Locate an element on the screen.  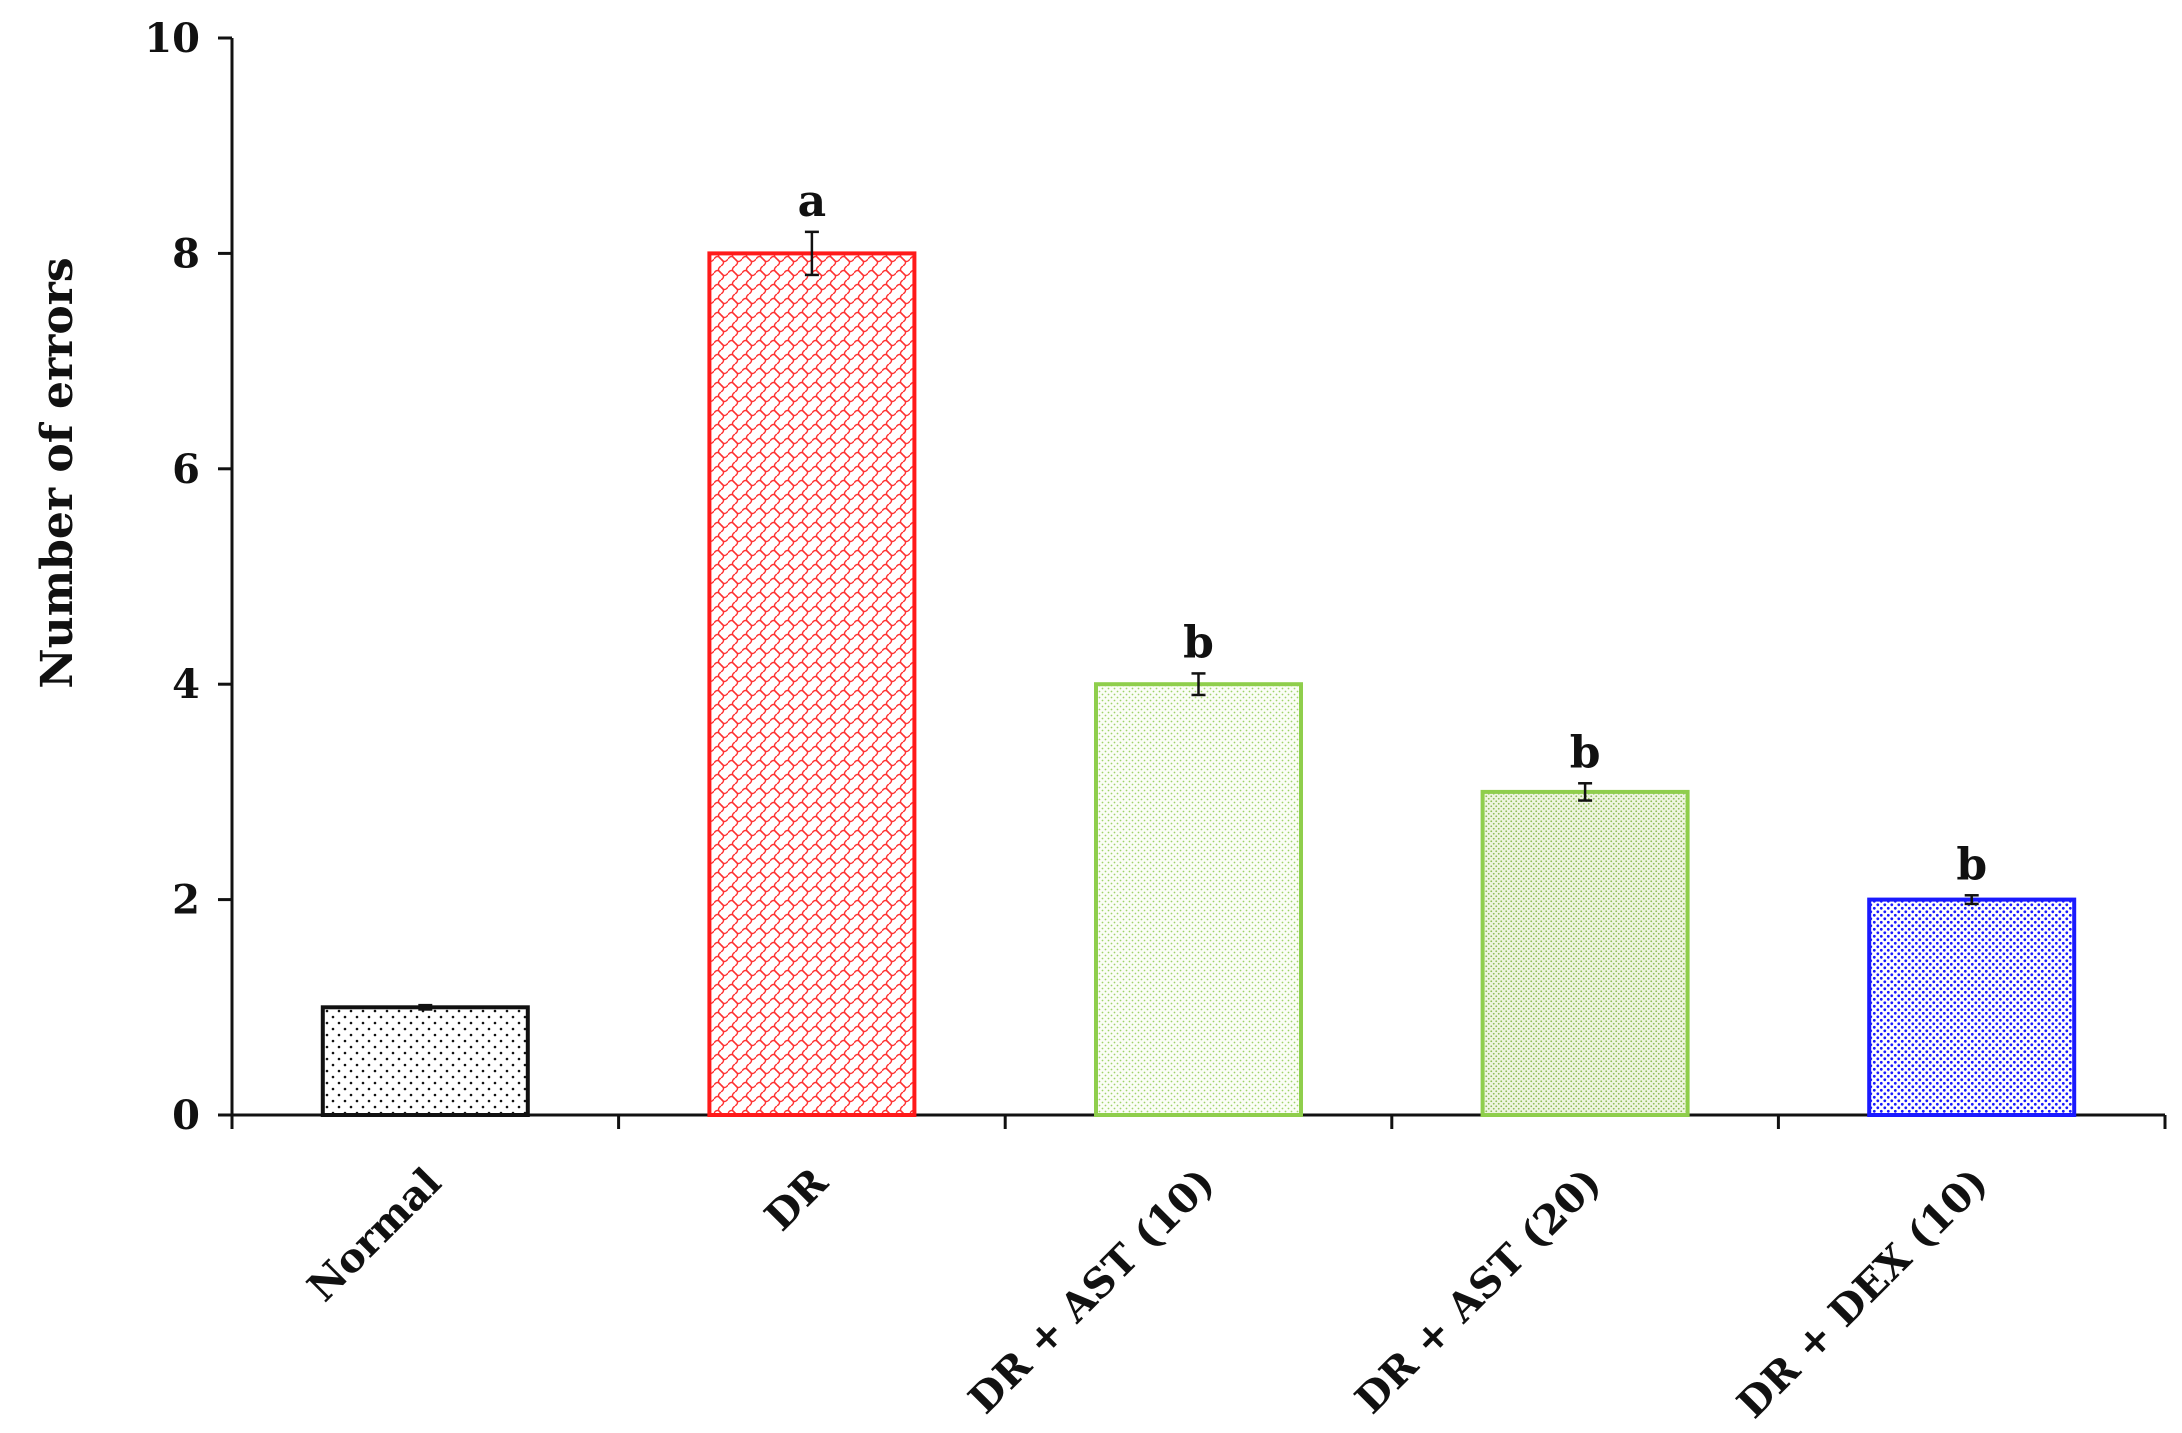
y-tick-label: 2 is located at coordinates (186, 900).